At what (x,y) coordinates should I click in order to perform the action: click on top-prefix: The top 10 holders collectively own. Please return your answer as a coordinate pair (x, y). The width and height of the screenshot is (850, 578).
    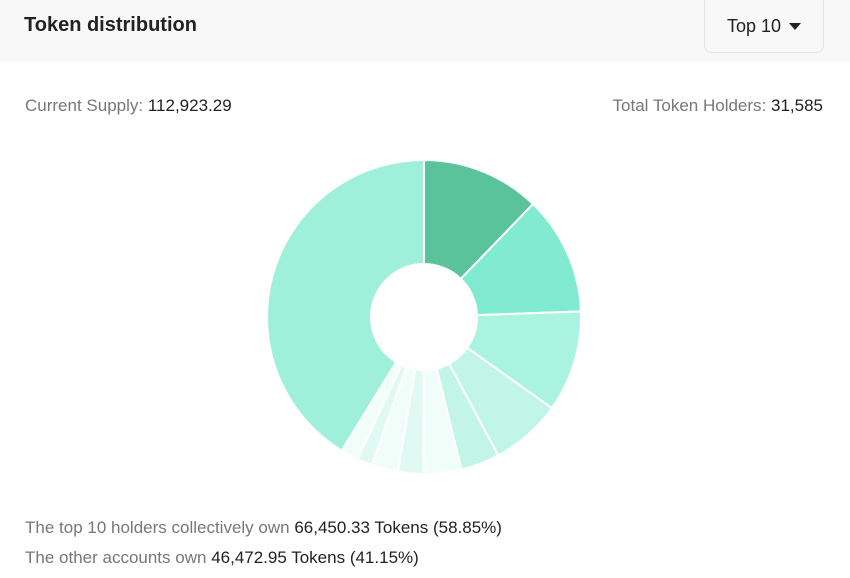
    Looking at the image, I should click on (157, 527).